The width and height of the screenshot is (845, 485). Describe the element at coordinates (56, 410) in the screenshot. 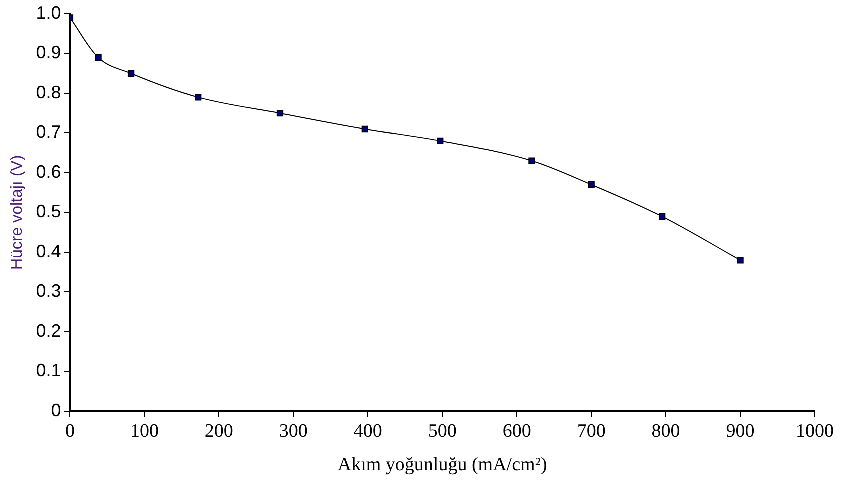

I see `y-tick-label: 0` at that location.